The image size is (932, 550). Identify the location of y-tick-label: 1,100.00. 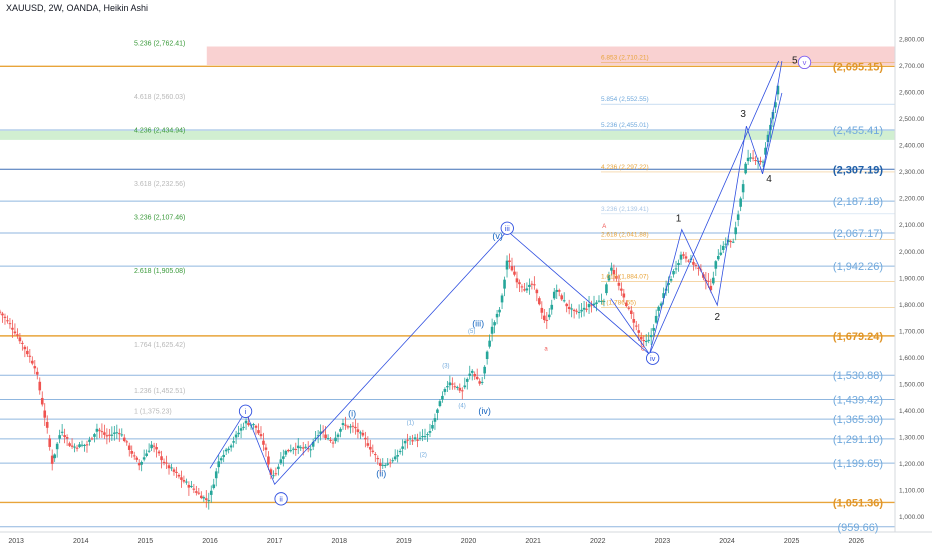
(912, 491).